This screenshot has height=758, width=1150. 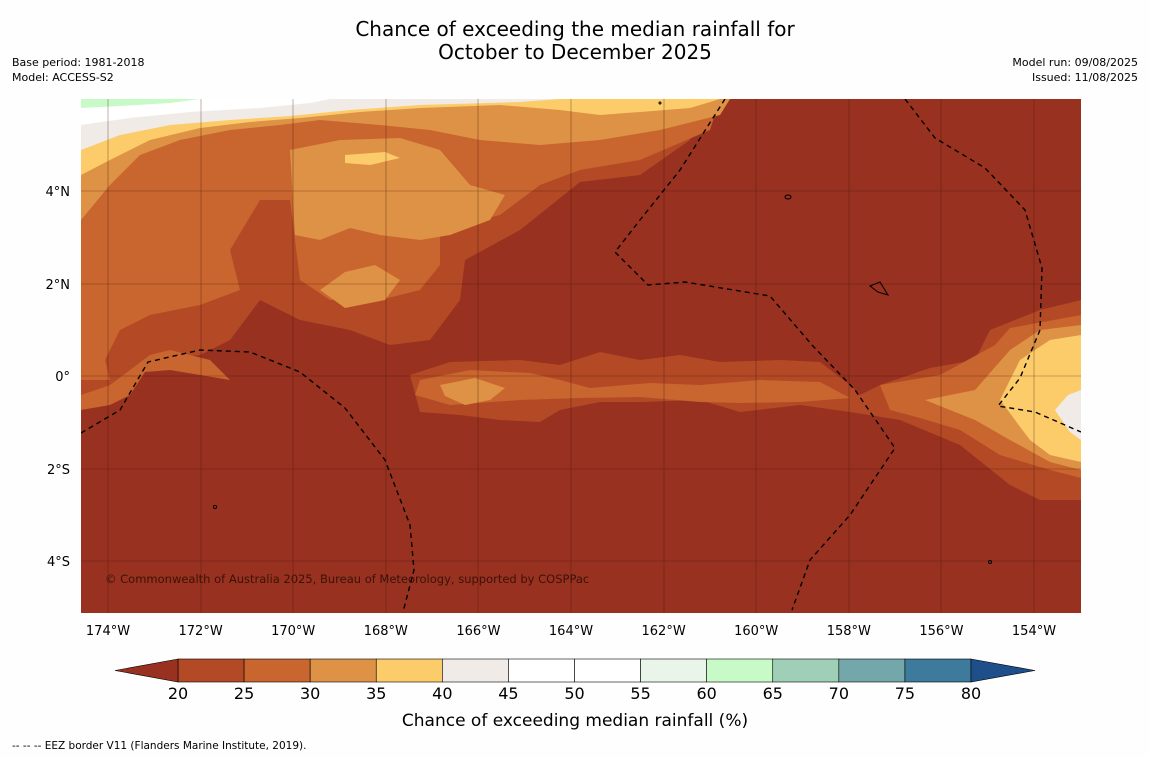 What do you see at coordinates (58, 470) in the screenshot?
I see `lat-label: 2°S` at bounding box center [58, 470].